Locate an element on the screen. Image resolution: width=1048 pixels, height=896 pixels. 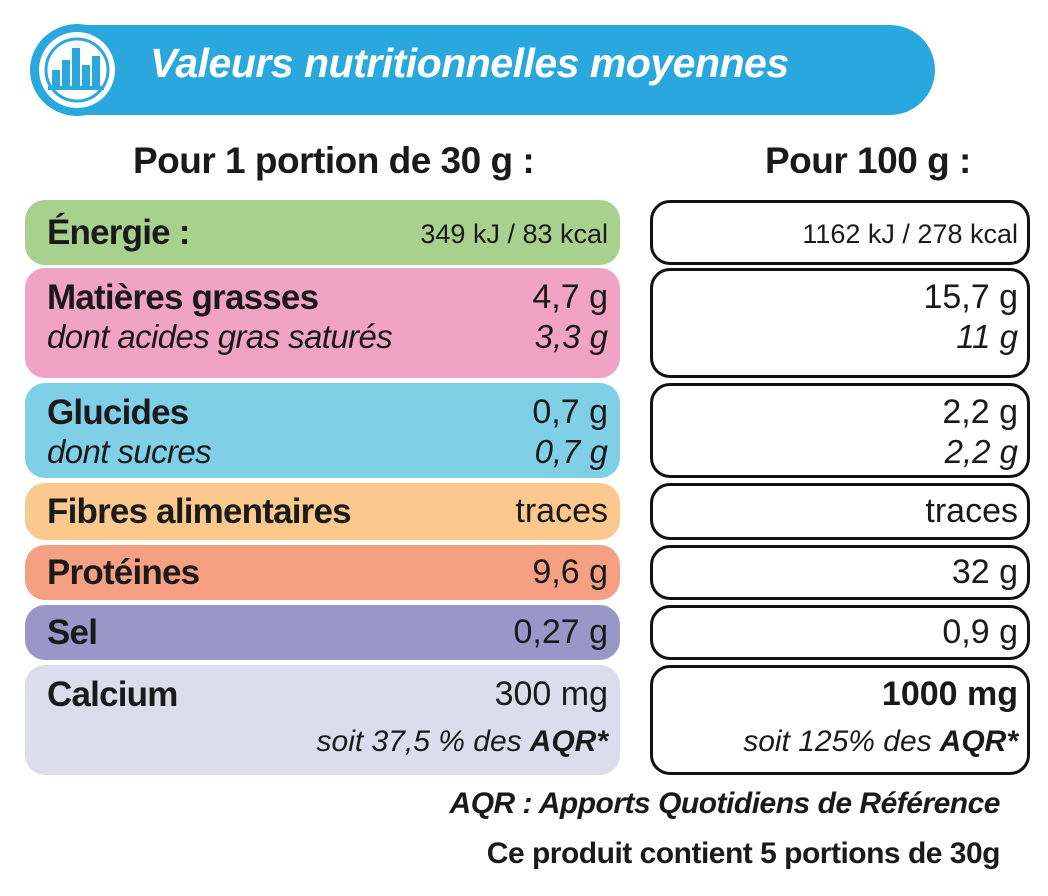
value-per-100g: 32 g is located at coordinates (984, 572).